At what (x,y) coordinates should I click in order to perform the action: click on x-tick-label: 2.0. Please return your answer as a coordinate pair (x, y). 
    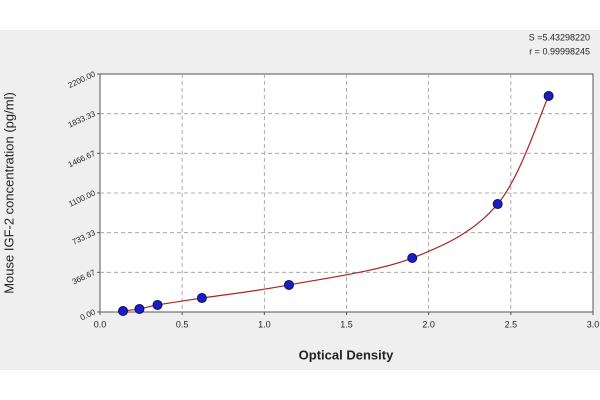
    Looking at the image, I should click on (428, 324).